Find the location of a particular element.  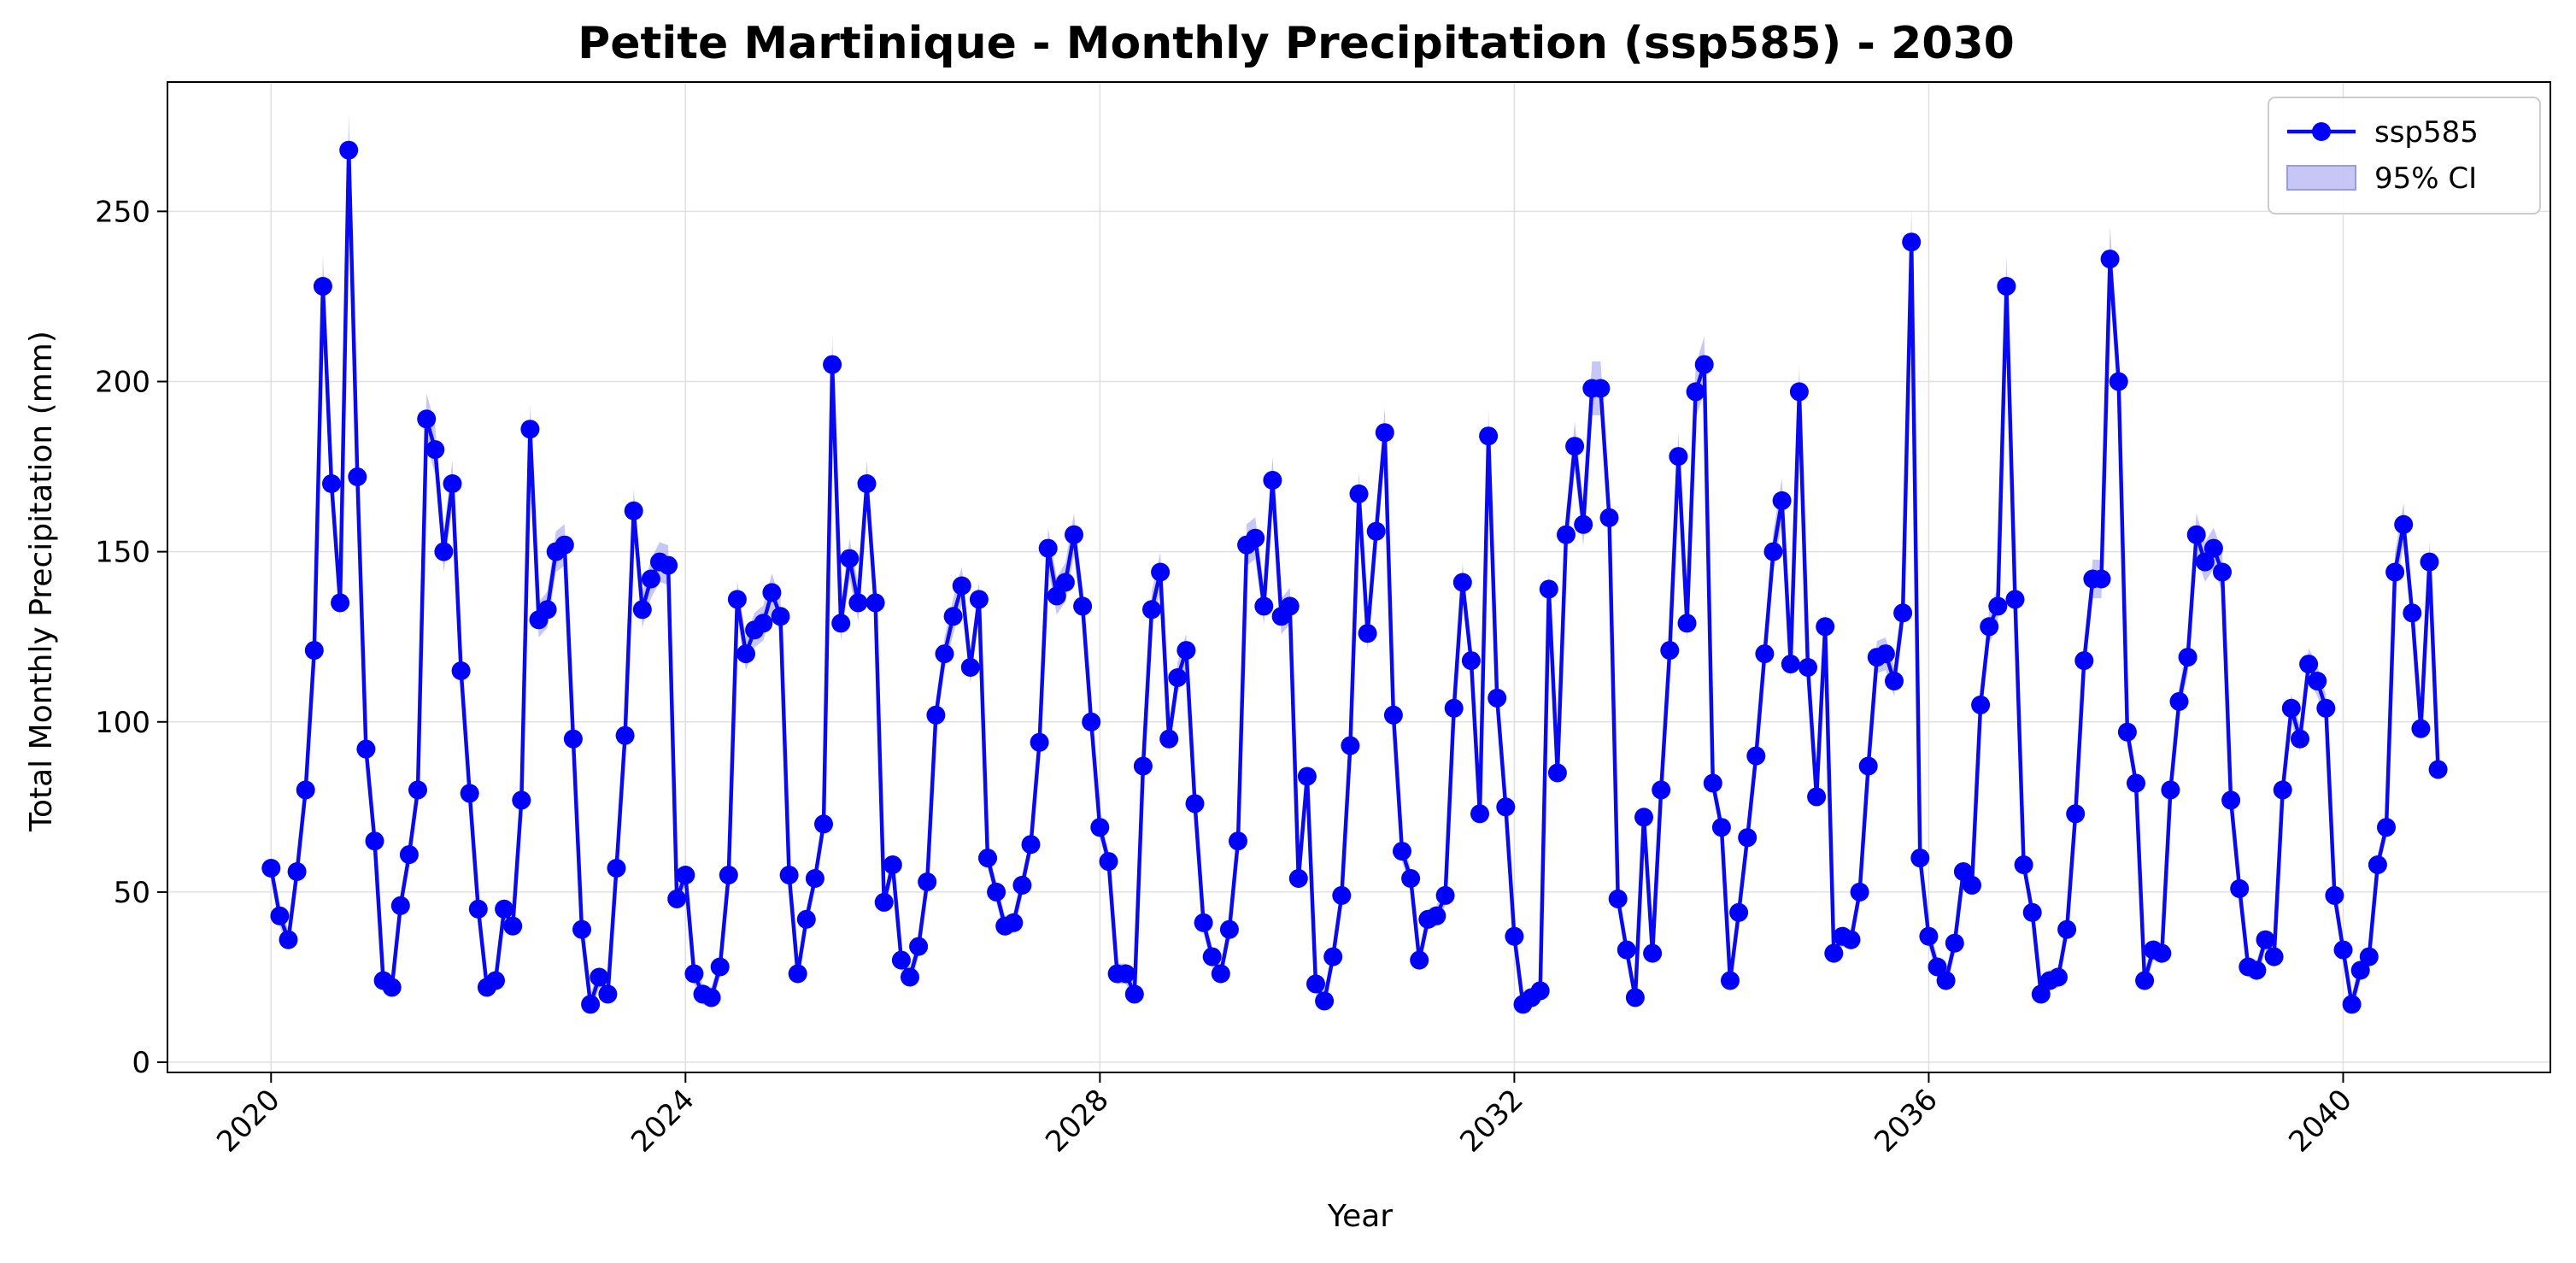

y-tick-label: 50 is located at coordinates (132, 893).